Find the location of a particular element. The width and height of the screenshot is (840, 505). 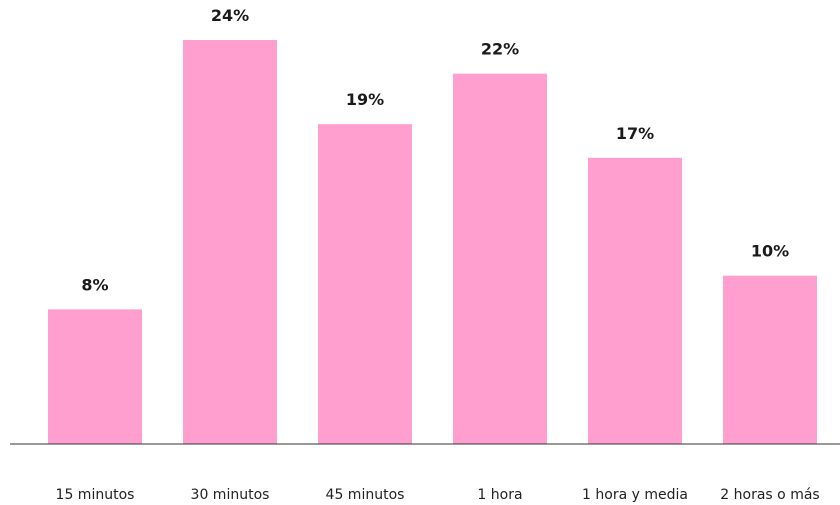

category-label: 1 hora y media is located at coordinates (635, 495).